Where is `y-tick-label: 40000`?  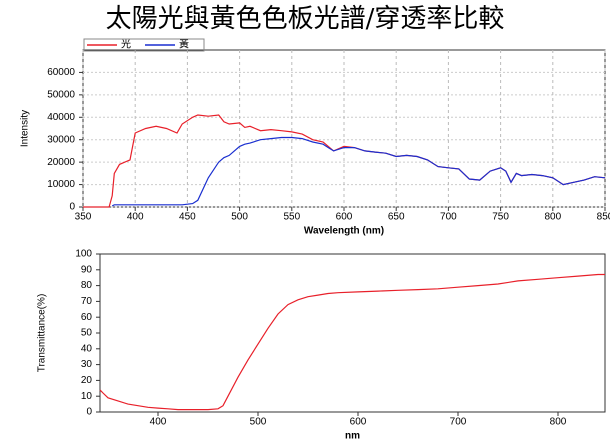
y-tick-label: 40000 is located at coordinates (61, 117).